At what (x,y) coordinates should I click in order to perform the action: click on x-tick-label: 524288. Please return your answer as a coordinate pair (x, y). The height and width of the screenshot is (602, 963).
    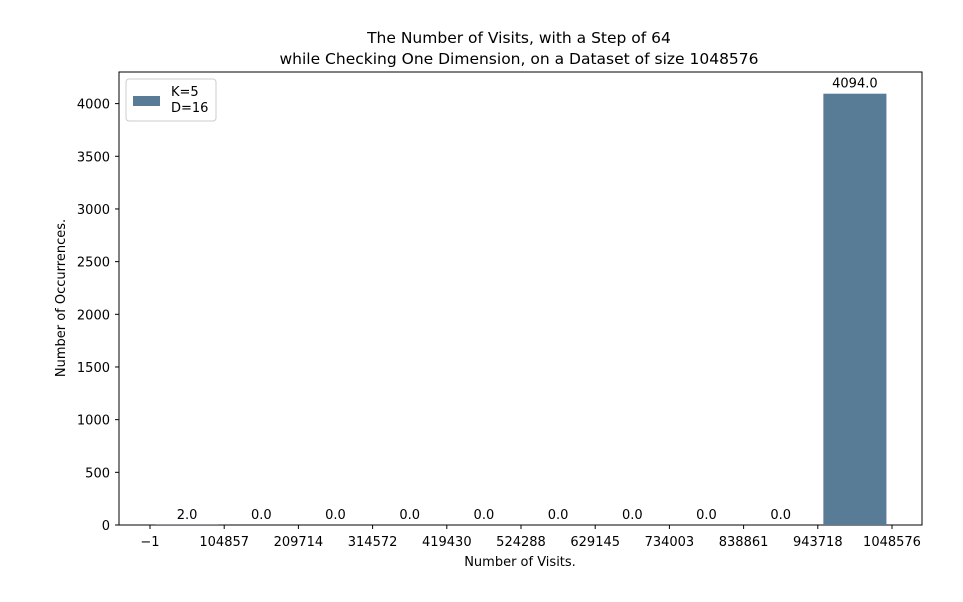
    Looking at the image, I should click on (521, 542).